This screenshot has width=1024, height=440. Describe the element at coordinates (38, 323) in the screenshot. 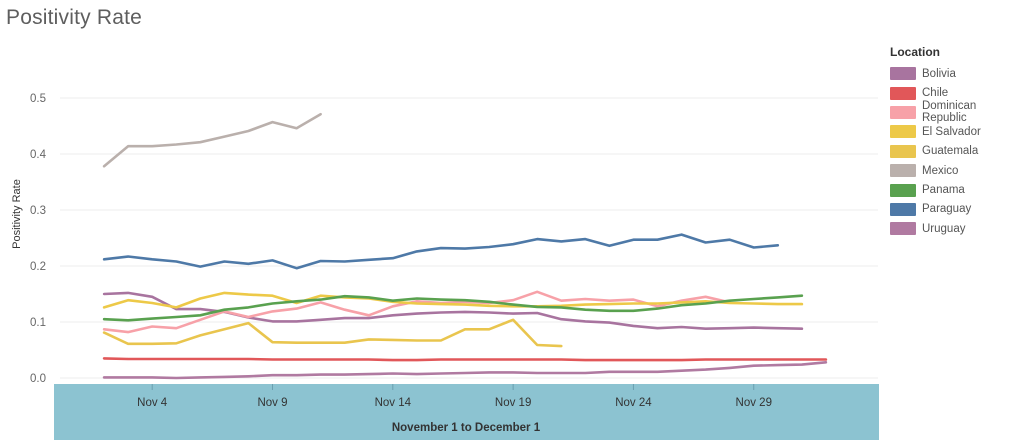

I see `y-tick-label: 0.1` at that location.